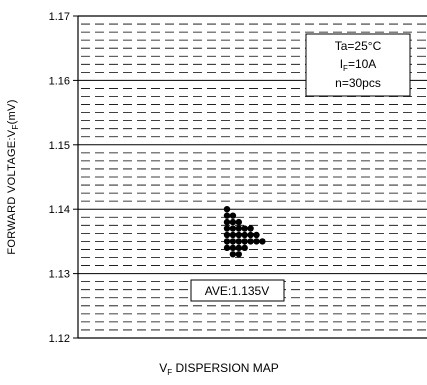 The image size is (427, 385). I want to click on data-points, so click(244, 232).